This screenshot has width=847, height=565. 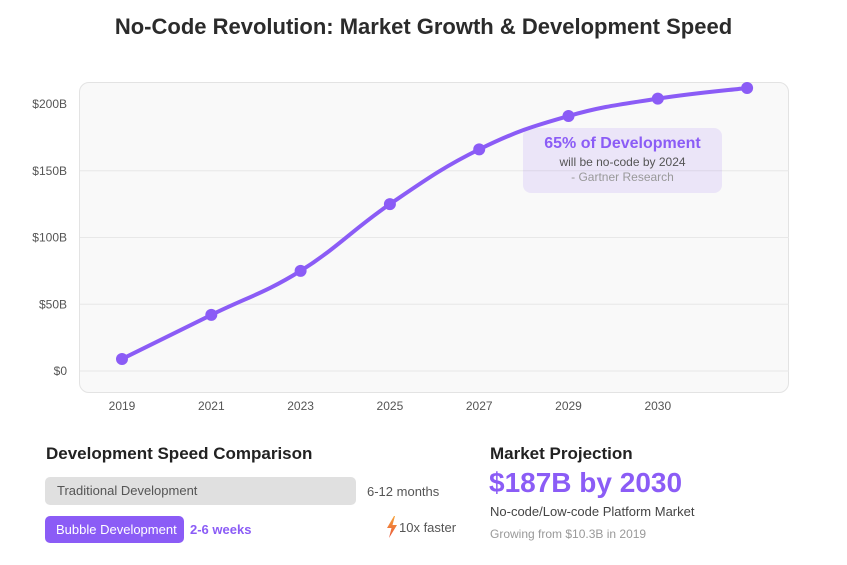 I want to click on y-tick-label: $100B, so click(x=49, y=238).